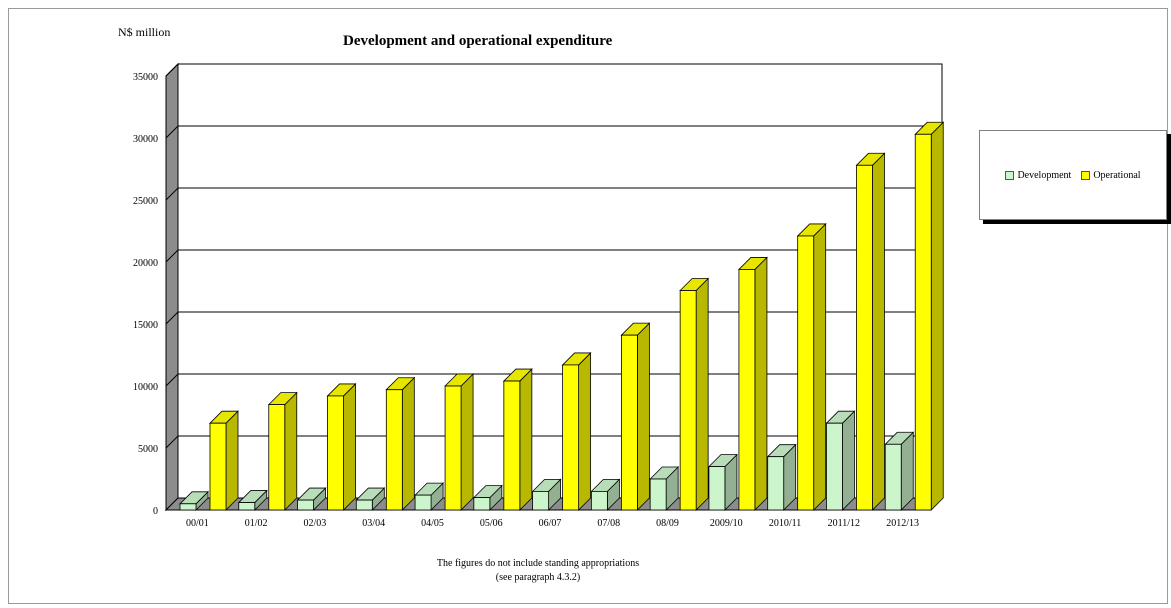 The image size is (1171, 608). I want to click on x-tick-label: 01/02, so click(256, 523).